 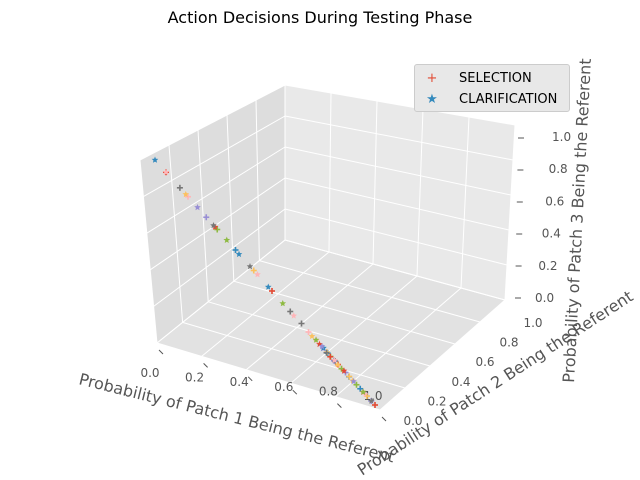 I want to click on x-tick-label: 1.0, so click(x=372, y=396).